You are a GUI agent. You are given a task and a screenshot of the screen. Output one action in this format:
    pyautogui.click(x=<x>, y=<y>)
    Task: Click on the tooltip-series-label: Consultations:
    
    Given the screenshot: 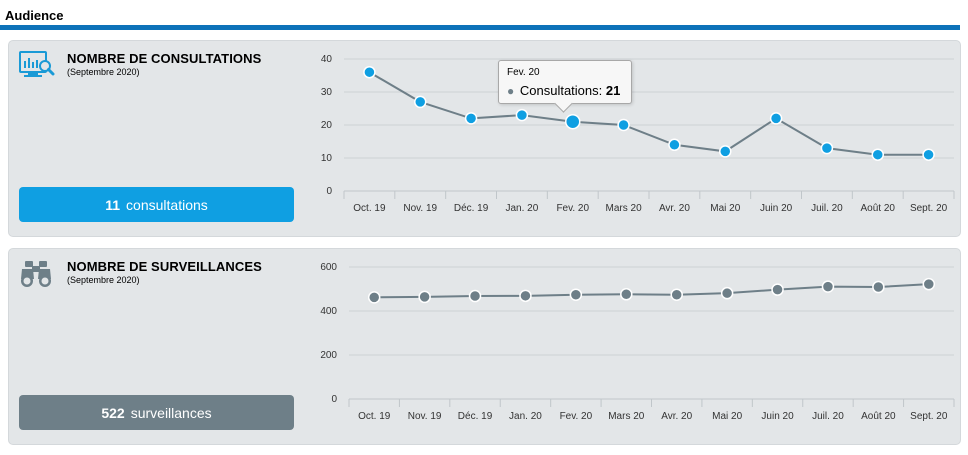 What is the action you would take?
    pyautogui.click(x=561, y=90)
    